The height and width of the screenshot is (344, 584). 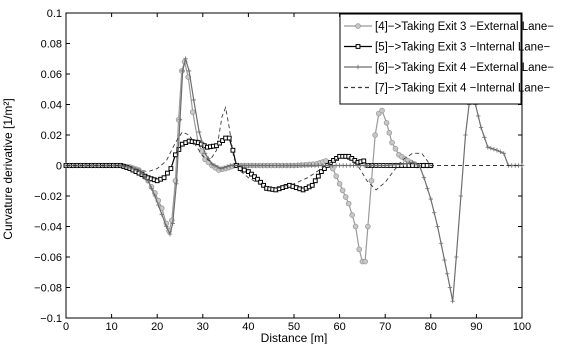 What do you see at coordinates (48, 289) in the screenshot?
I see `y-tick-label: −0.08` at bounding box center [48, 289].